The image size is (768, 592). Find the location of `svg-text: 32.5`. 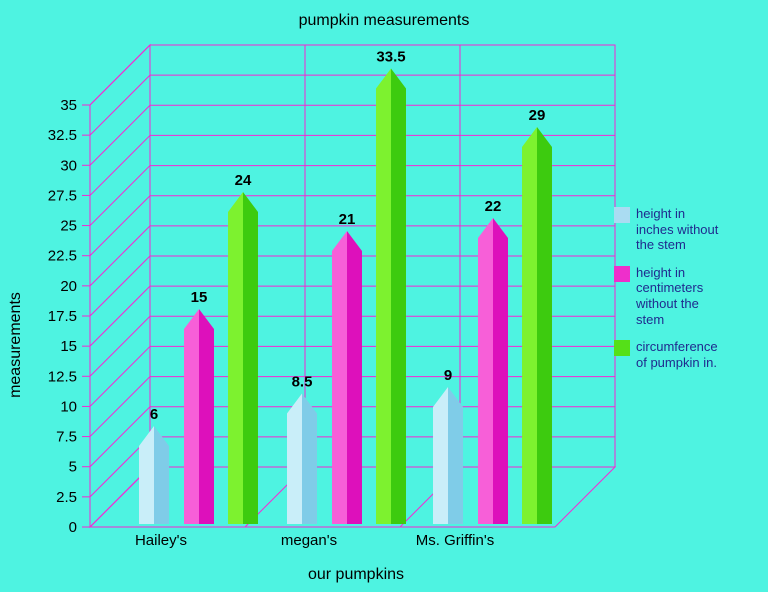

svg-text: 32.5 is located at coordinates (62, 135).